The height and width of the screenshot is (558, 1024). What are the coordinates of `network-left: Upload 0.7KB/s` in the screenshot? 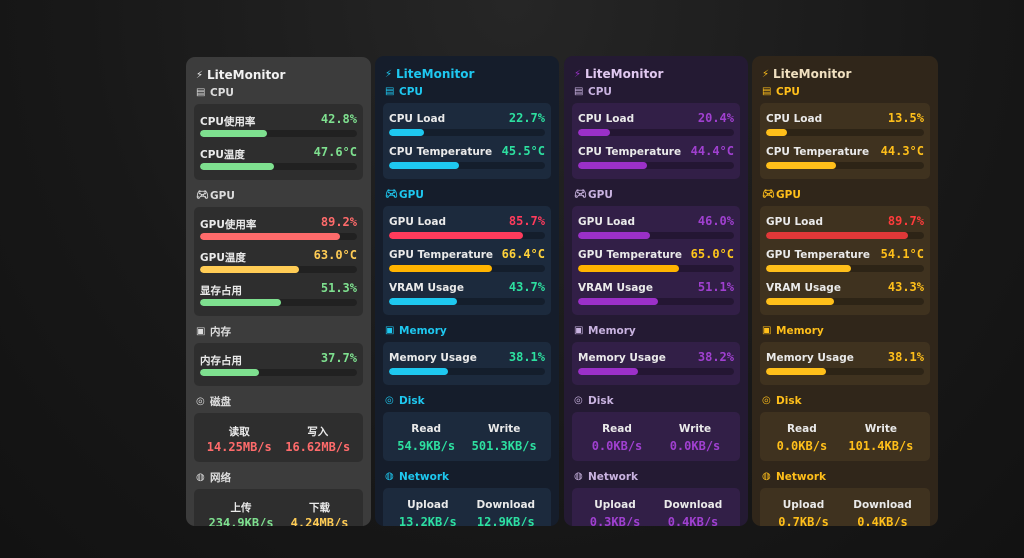 It's located at (803, 512).